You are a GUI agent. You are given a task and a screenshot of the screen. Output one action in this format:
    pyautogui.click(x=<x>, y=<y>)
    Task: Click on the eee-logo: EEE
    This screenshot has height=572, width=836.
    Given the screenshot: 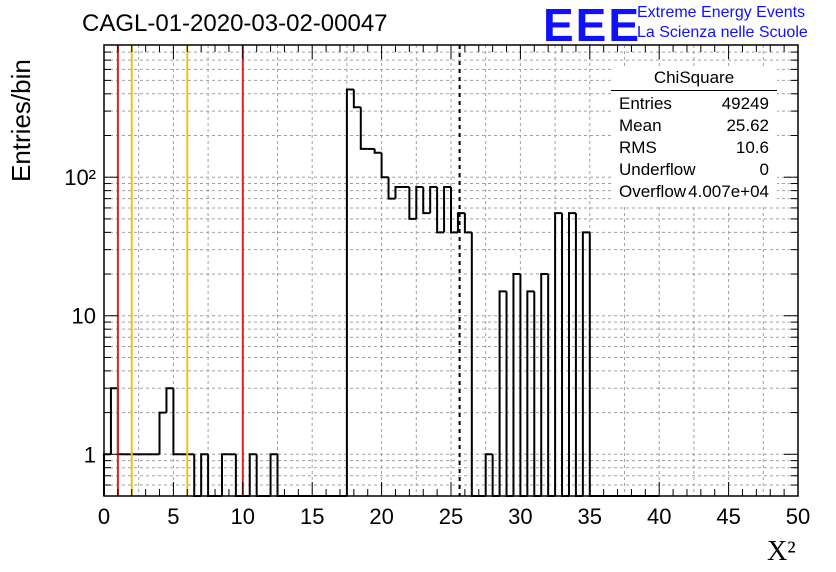 What is the action you would take?
    pyautogui.click(x=592, y=25)
    